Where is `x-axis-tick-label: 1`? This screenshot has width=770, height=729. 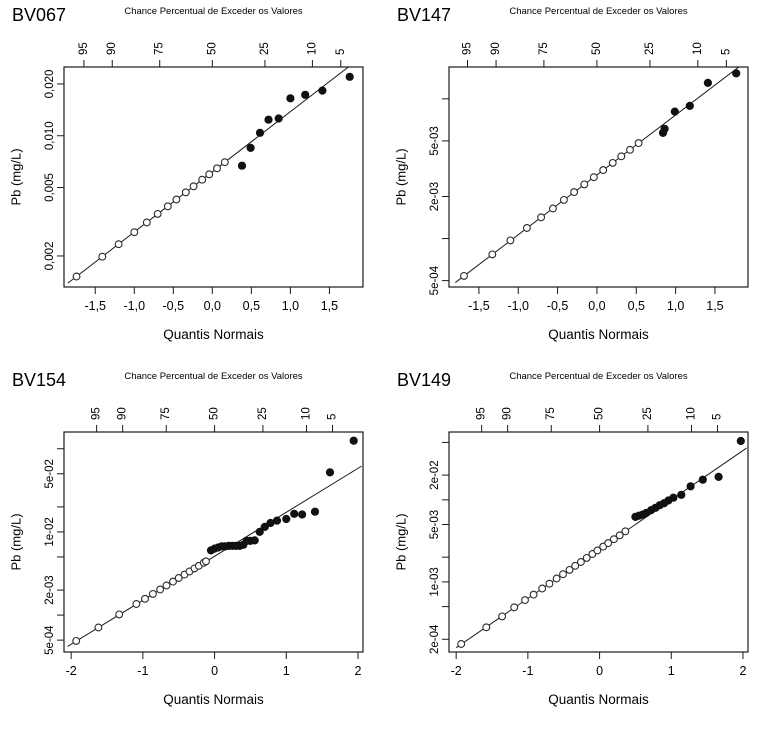 x-axis-tick-label: 1 is located at coordinates (671, 671).